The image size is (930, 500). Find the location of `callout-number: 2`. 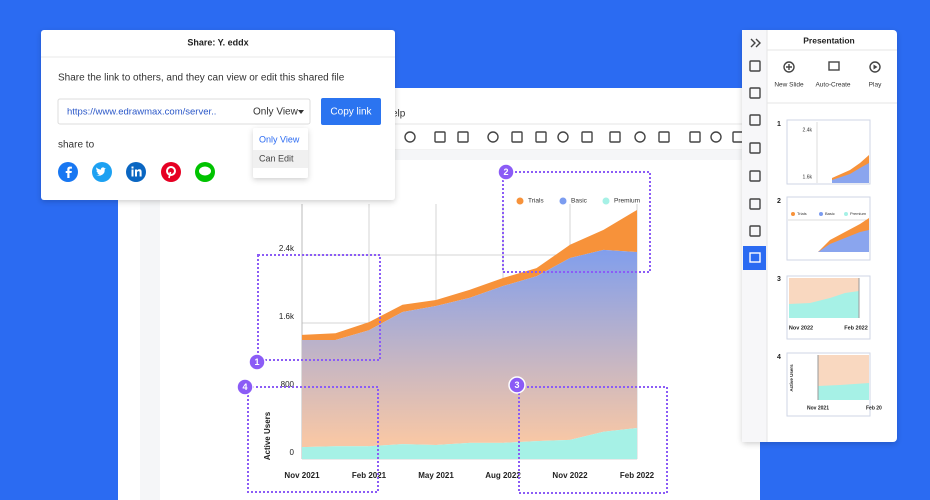

callout-number: 2 is located at coordinates (505, 172).